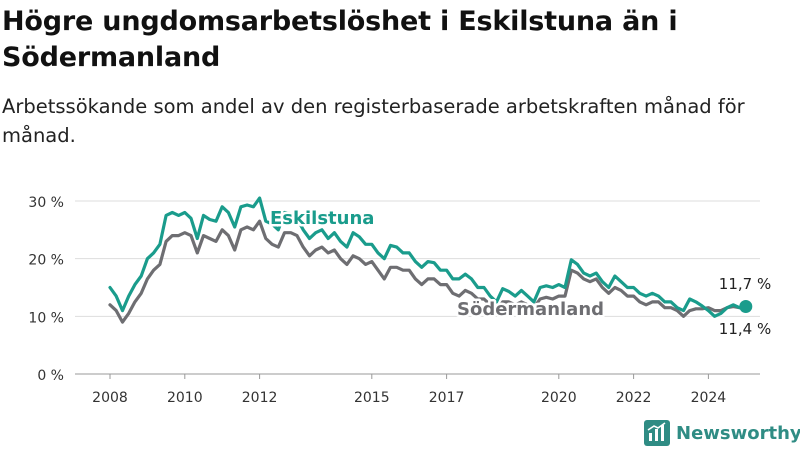 This screenshot has width=800, height=450. I want to click on x-tick-label: 2015, so click(372, 398).